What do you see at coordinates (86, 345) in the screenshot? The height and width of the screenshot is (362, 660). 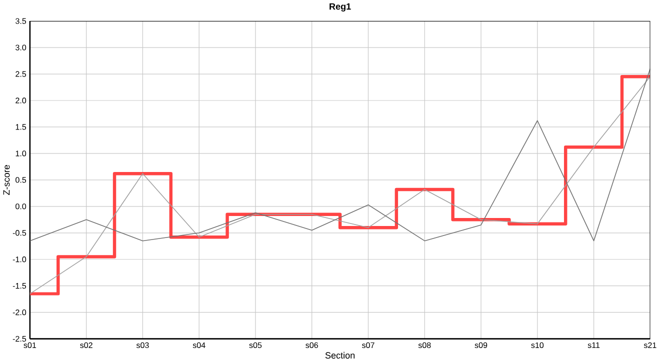 I see `x-tick-label: s02` at bounding box center [86, 345].